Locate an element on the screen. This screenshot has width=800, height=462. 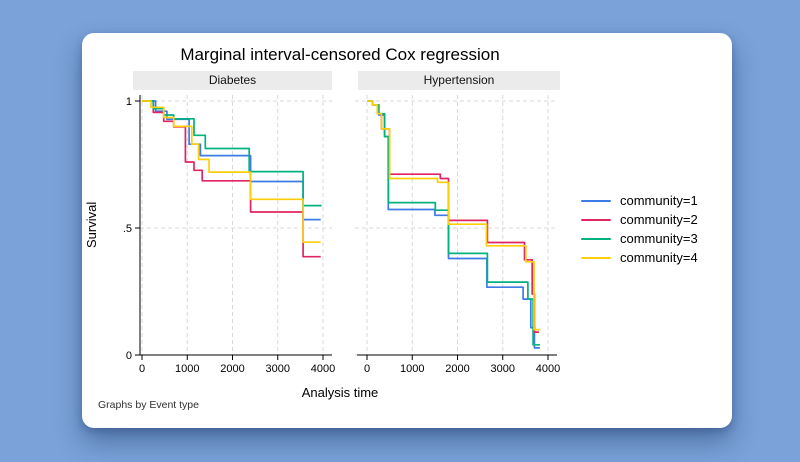
legend-item-community-4: community=4 is located at coordinates (639, 257).